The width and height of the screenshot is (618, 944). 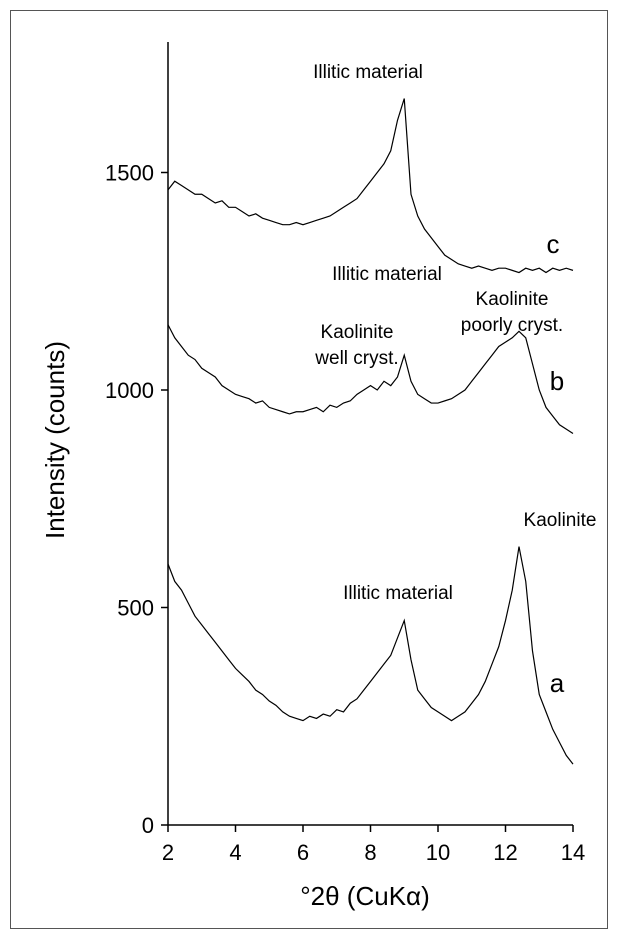 I want to click on x-tick-label: 4, so click(x=235, y=852).